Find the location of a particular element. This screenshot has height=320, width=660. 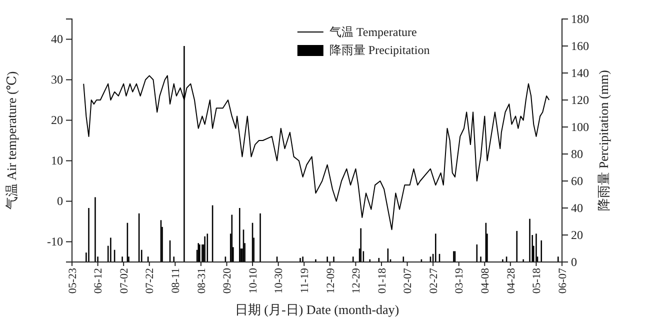

y2-tick-label: 140 is located at coordinates (580, 73).